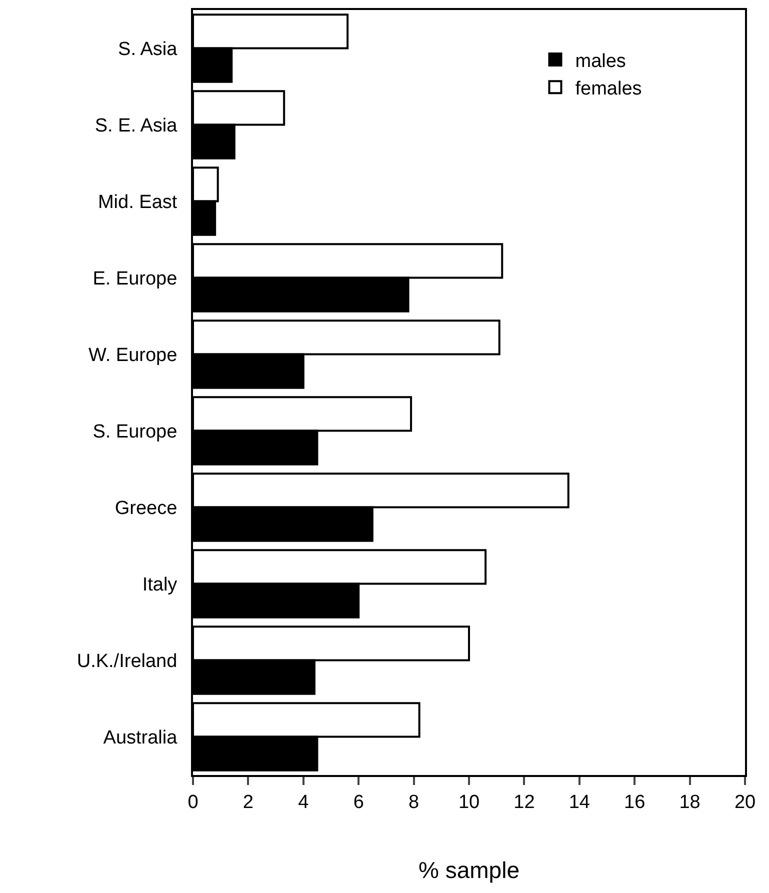 This screenshot has width=769, height=893. Describe the element at coordinates (127, 661) in the screenshot. I see `y-tick-label: U.K./Ireland` at that location.